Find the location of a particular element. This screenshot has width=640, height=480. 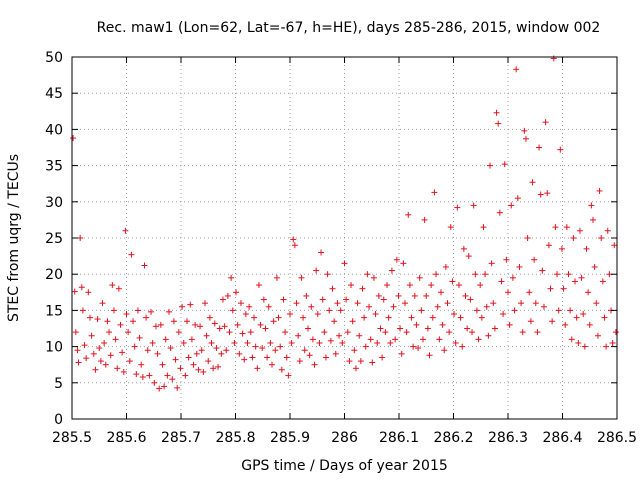

y-tick-label: 50 is located at coordinates (54, 58).